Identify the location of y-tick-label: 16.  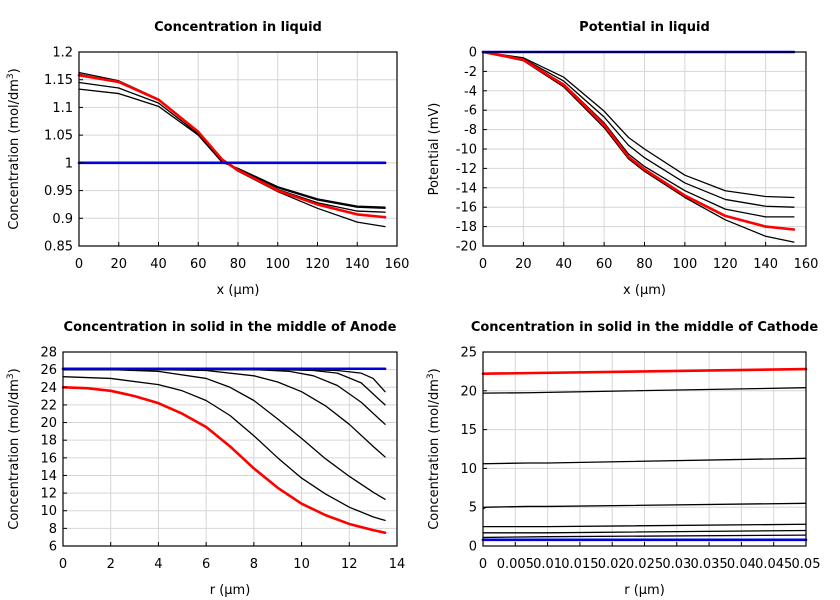
(48, 458).